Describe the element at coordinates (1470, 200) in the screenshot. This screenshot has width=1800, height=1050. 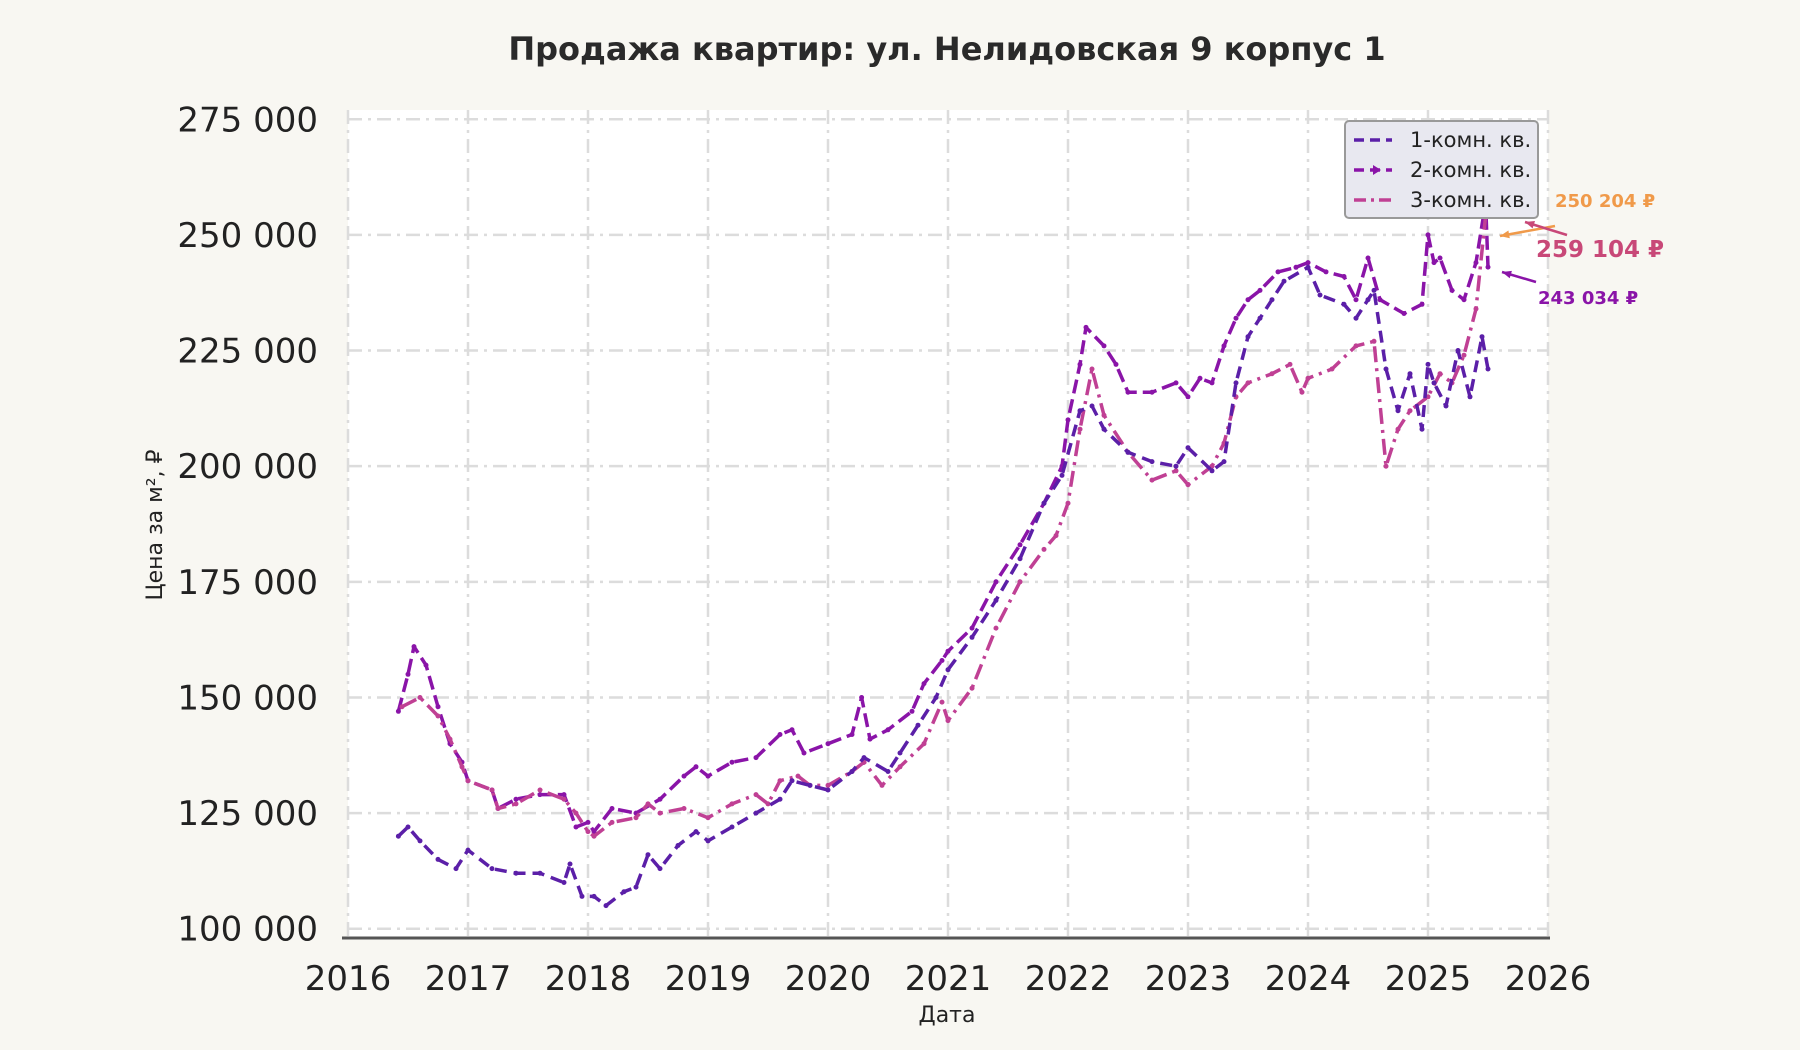
I see `legend-label: 3-комн. кв.` at that location.